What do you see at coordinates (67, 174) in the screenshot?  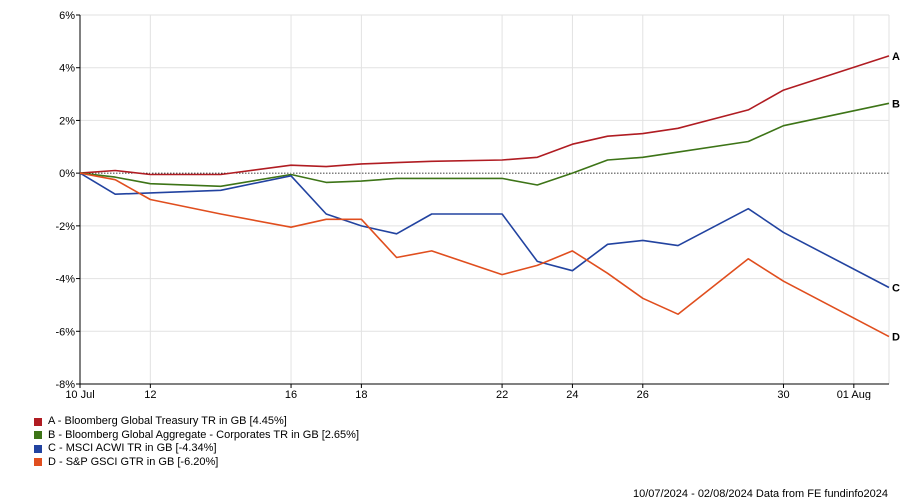 I see `y-tick-label: 0%` at bounding box center [67, 174].